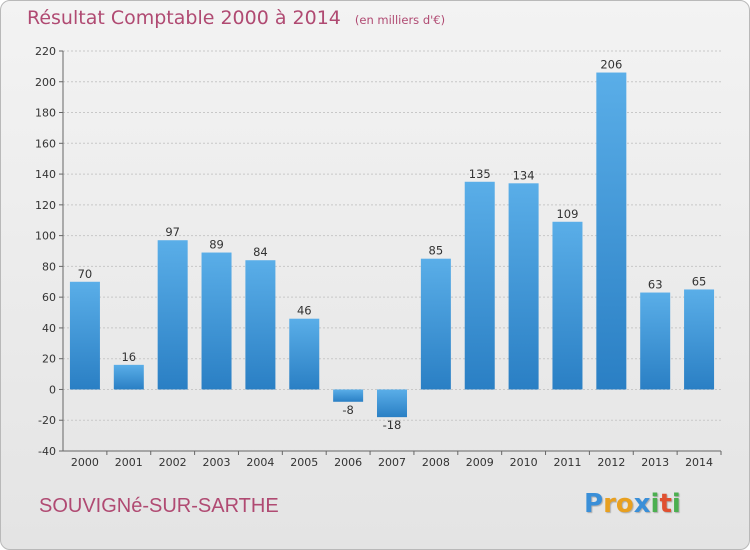  What do you see at coordinates (392, 462) in the screenshot?
I see `x-tick-label: 2007` at bounding box center [392, 462].